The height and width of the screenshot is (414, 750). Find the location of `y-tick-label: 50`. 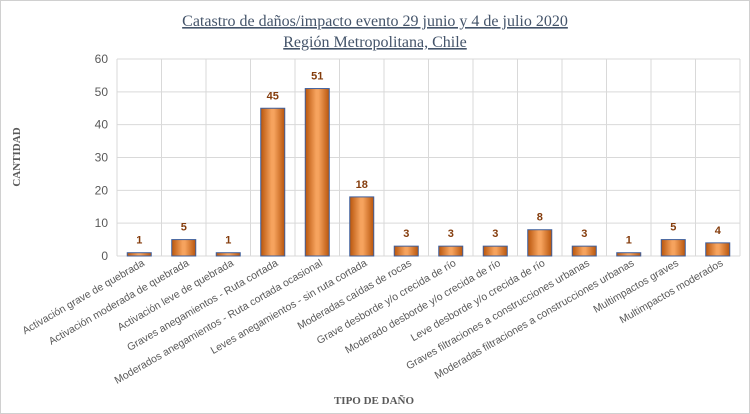

y-tick-label: 50 is located at coordinates (102, 92).